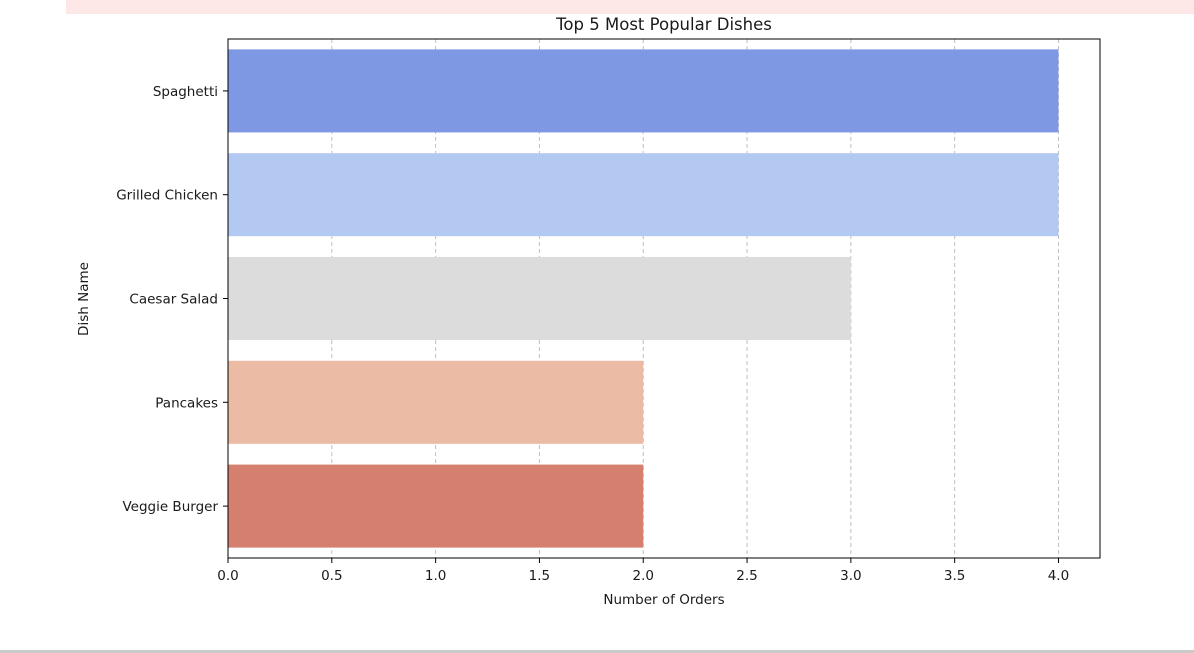 The height and width of the screenshot is (653, 1194). I want to click on x-tick-label: 2.5, so click(746, 576).